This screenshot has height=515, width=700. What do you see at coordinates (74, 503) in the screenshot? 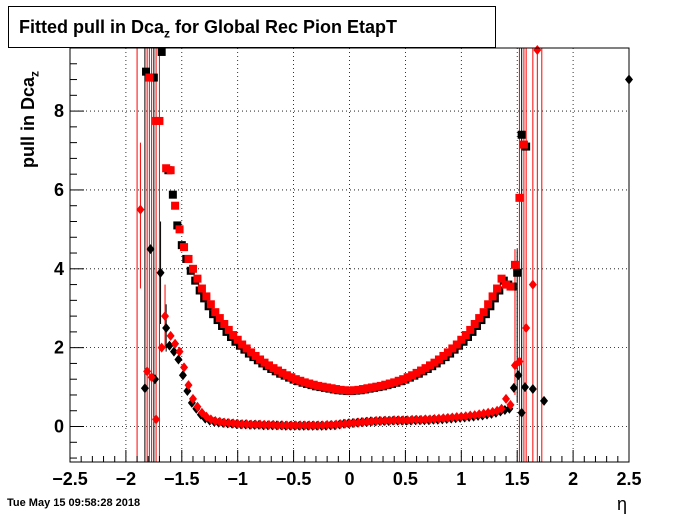
I see `datestamp: Tue May 15 09:58:28 2018` at bounding box center [74, 503].